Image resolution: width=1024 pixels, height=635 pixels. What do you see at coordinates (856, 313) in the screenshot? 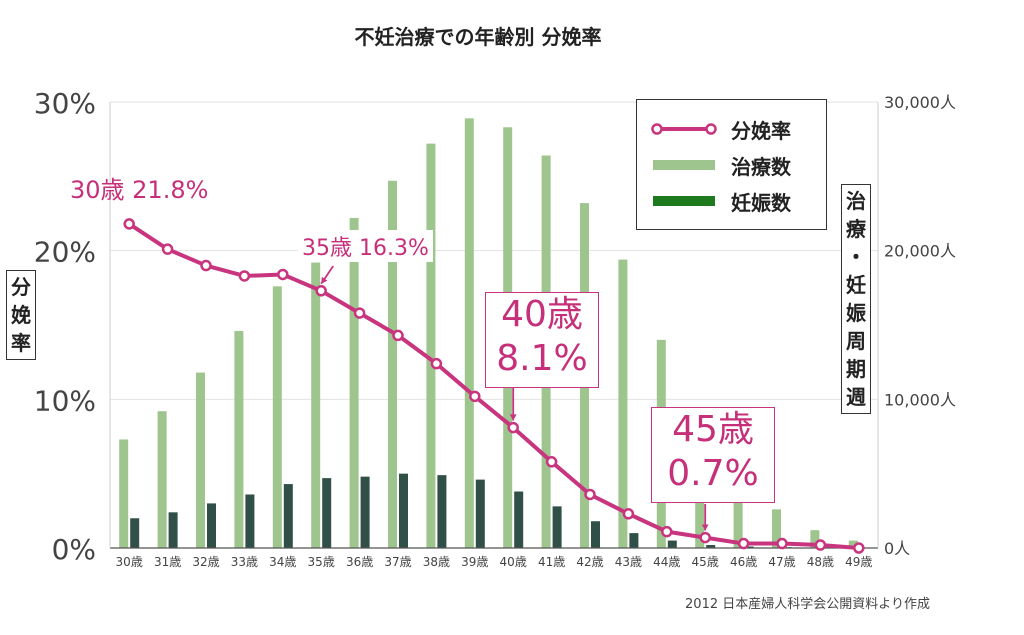
I see `y-right-label-char: 娠` at bounding box center [856, 313].